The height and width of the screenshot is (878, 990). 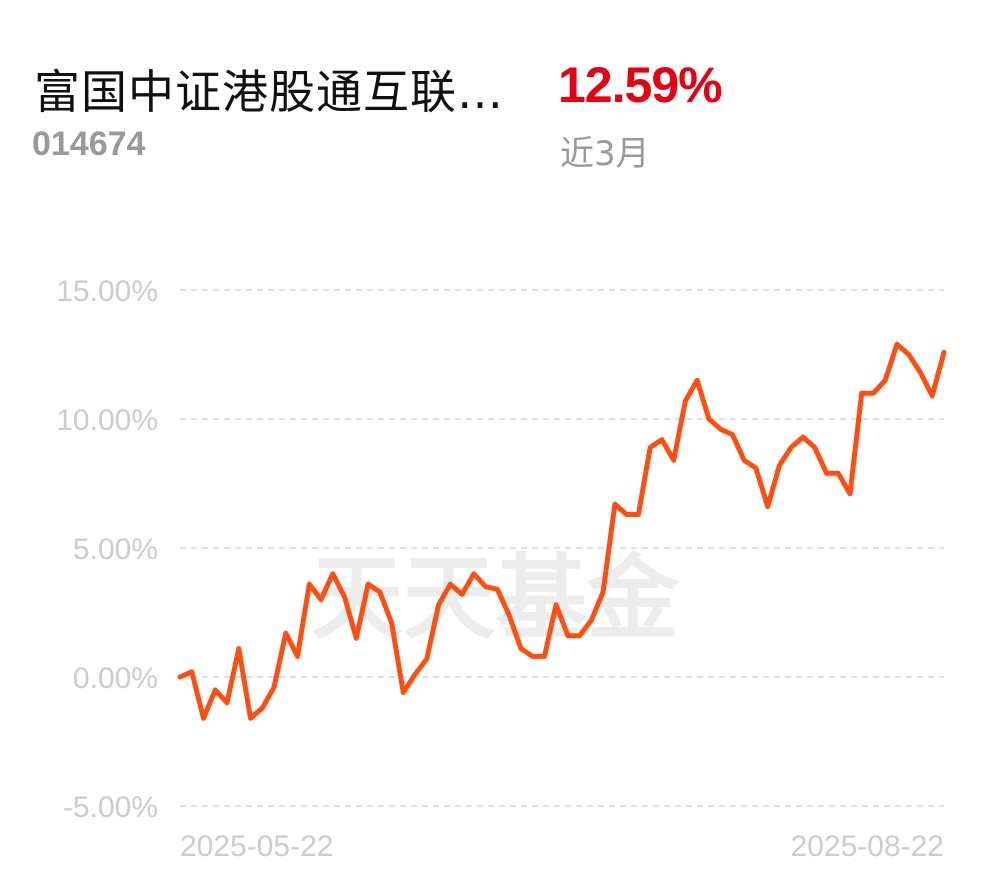 What do you see at coordinates (115, 549) in the screenshot?
I see `y-tick-label: 5.00%` at bounding box center [115, 549].